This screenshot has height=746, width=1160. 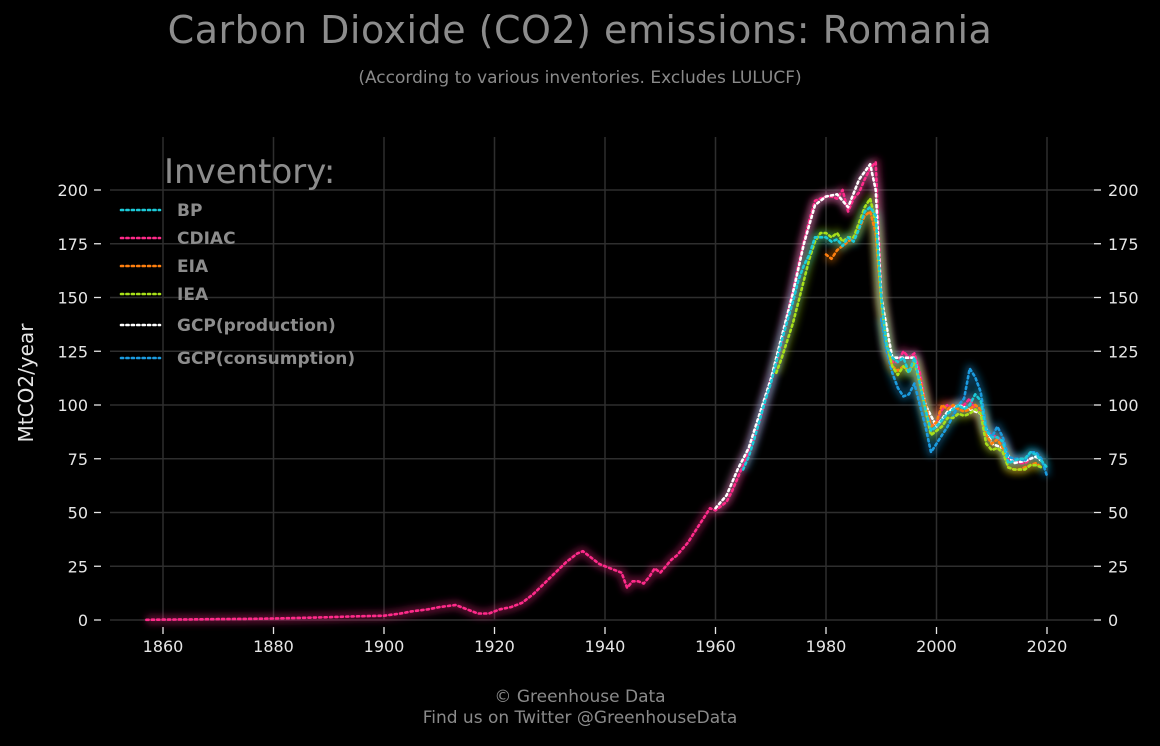 What do you see at coordinates (1123, 190) in the screenshot?
I see `y-tick-label-right: 200` at bounding box center [1123, 190].